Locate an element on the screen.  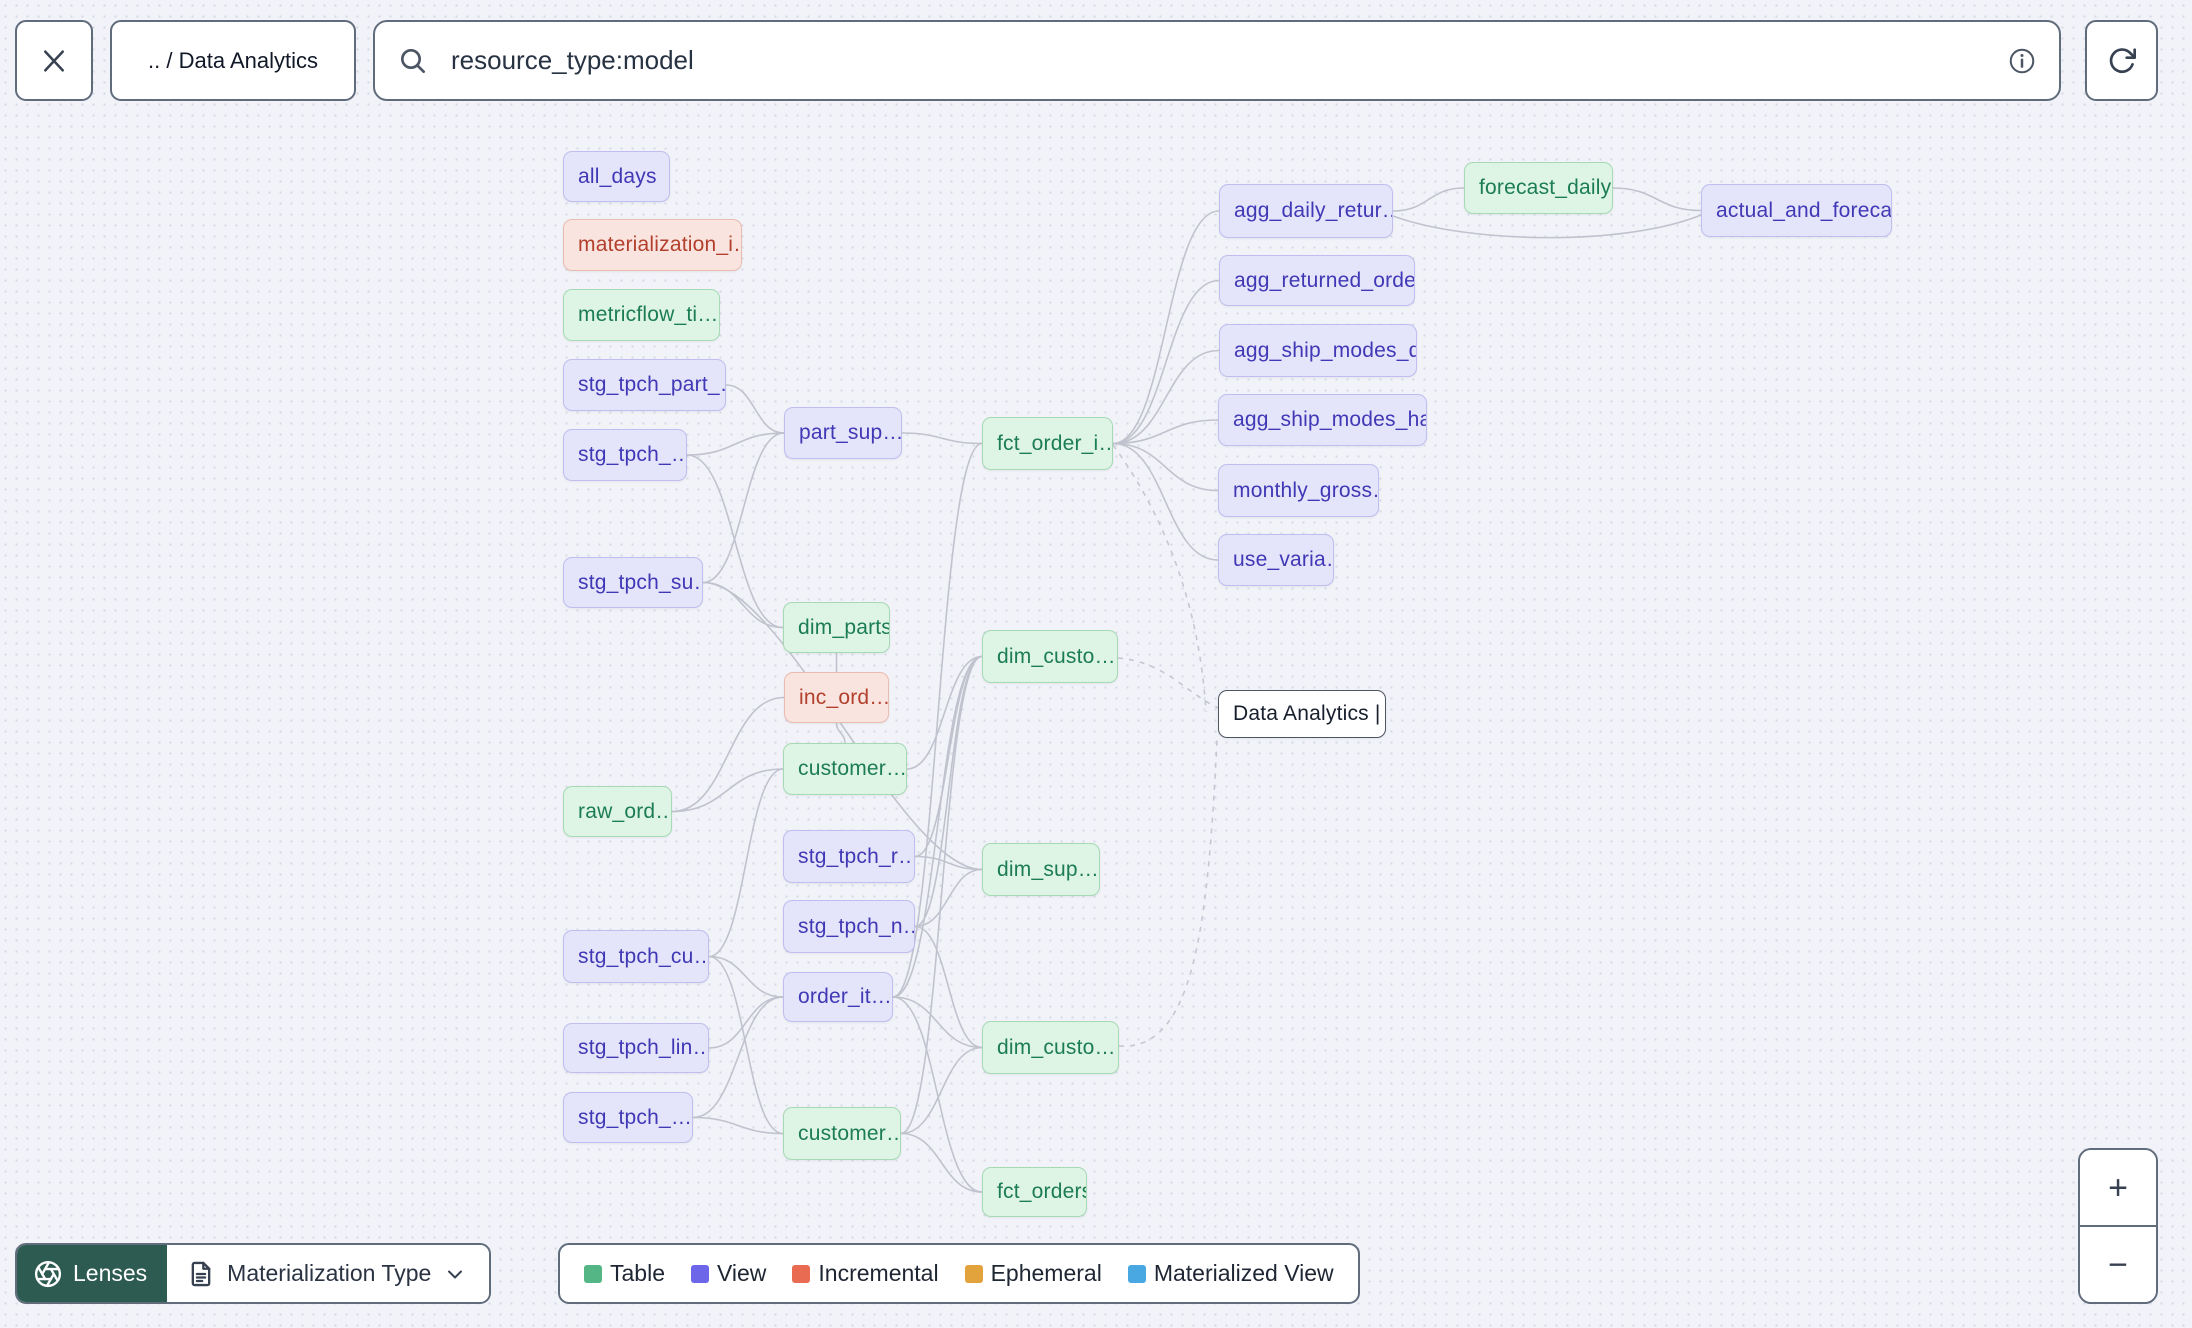
legend-label: Ephemeral is located at coordinates (1046, 1273).